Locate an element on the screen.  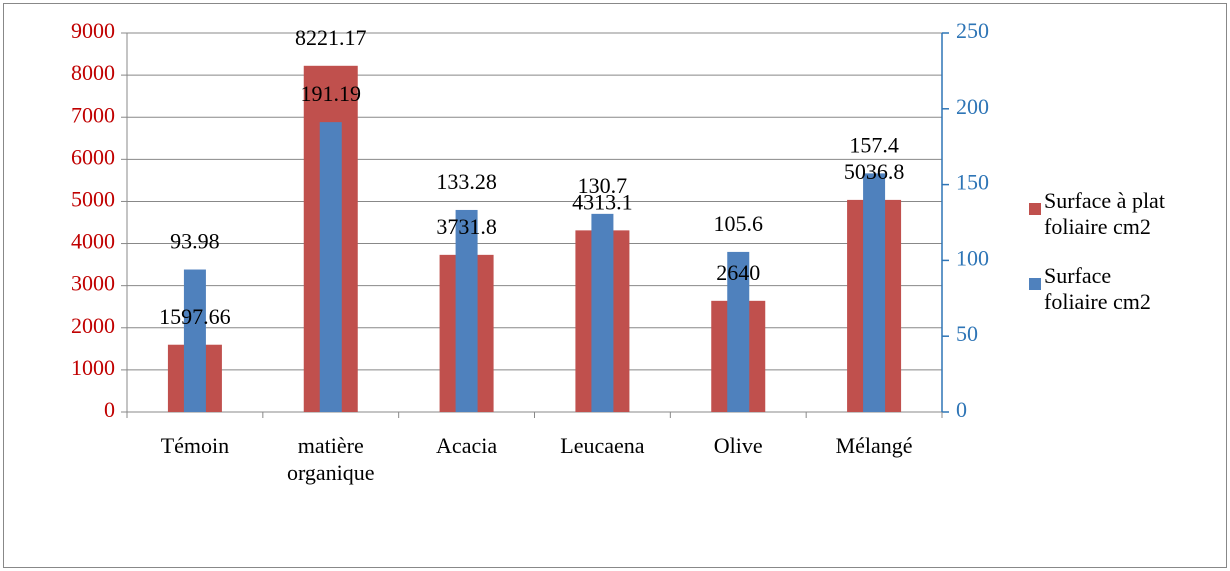
data-label: 1597.66 is located at coordinates (195, 316).